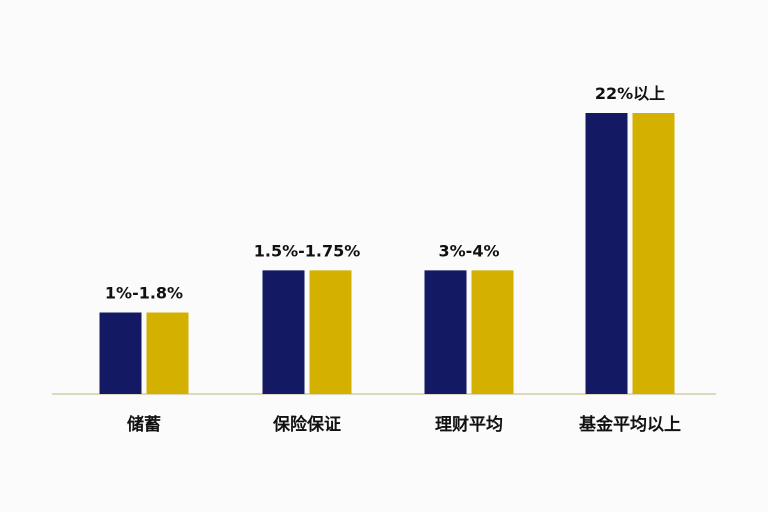 The height and width of the screenshot is (512, 768). I want to click on data-label-2: 3%-4%, so click(469, 250).